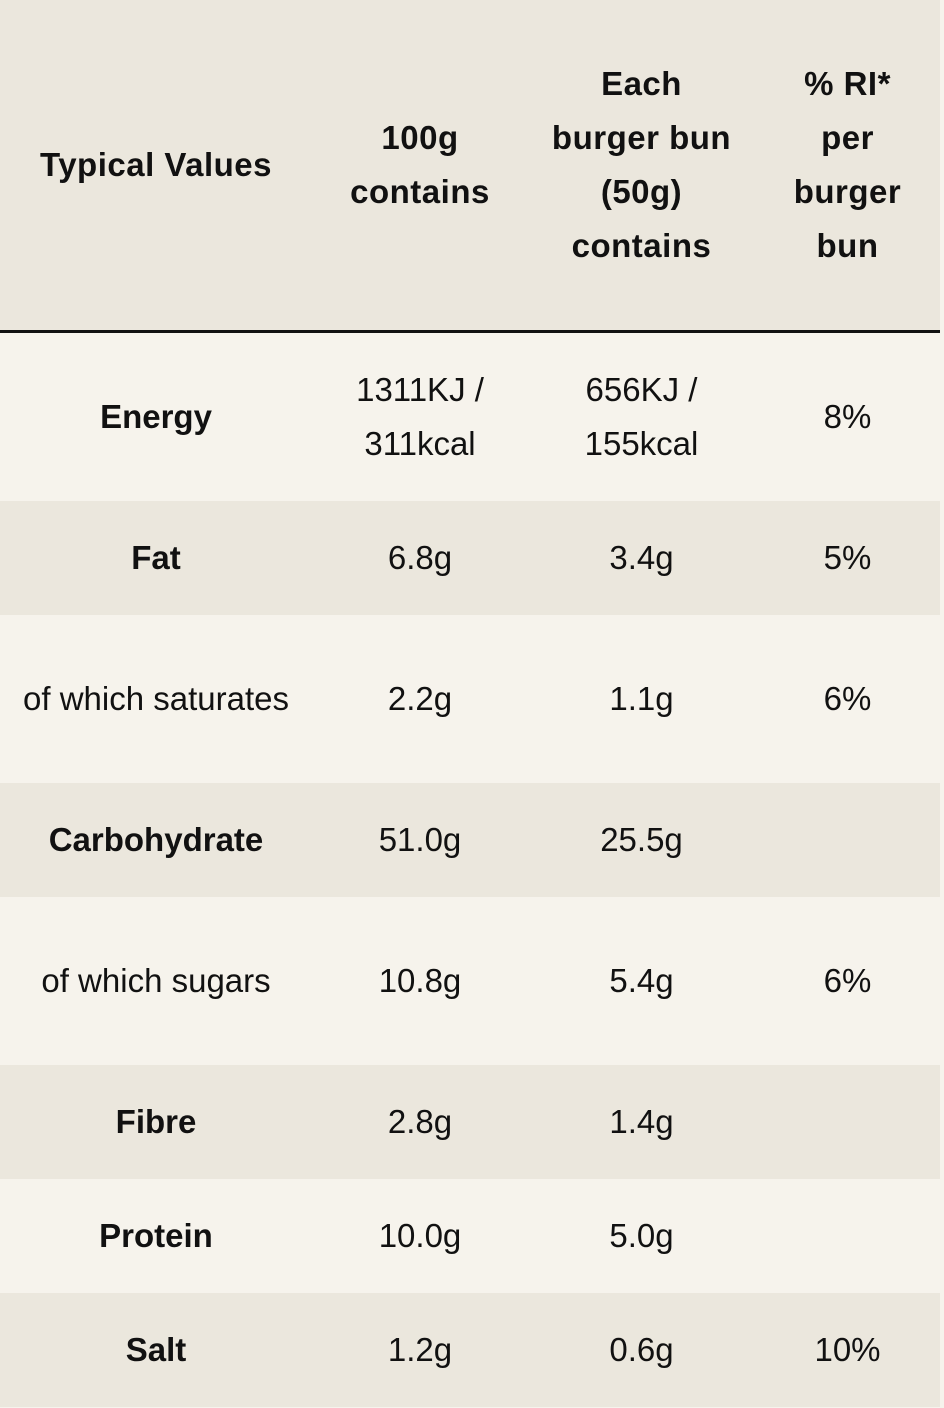  What do you see at coordinates (420, 1235) in the screenshot?
I see `value-cell: 10.0g` at bounding box center [420, 1235].